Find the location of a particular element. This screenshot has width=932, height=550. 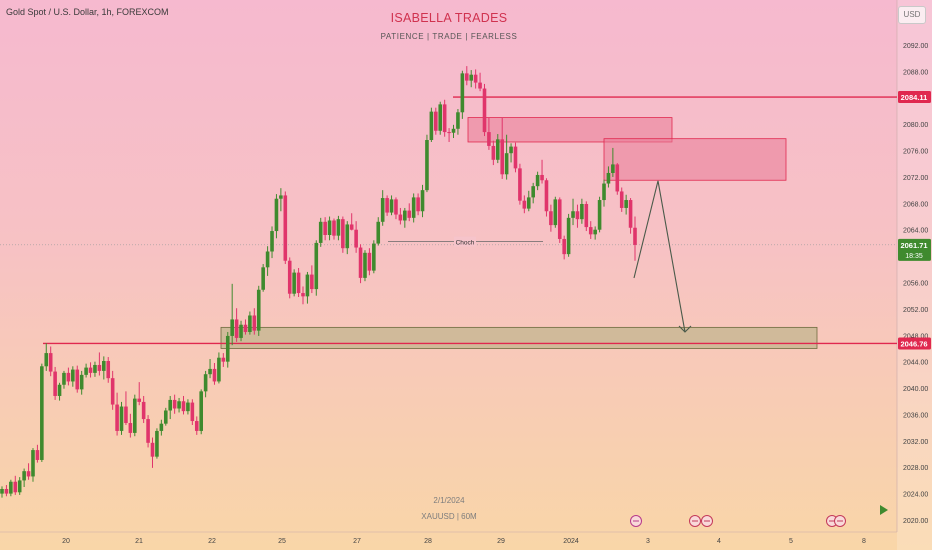

y-tick-label: 2028.00 is located at coordinates (915, 468).